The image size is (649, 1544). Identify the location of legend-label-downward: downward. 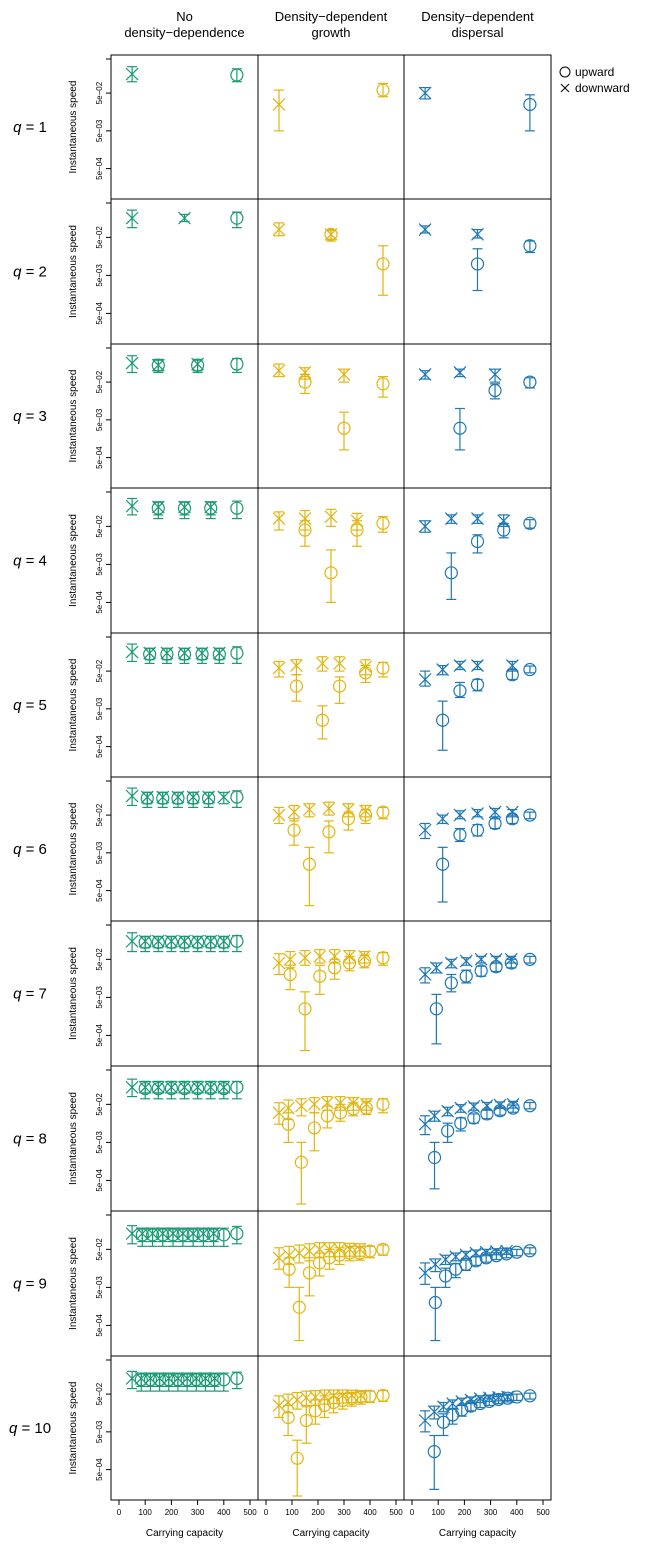
(602, 88).